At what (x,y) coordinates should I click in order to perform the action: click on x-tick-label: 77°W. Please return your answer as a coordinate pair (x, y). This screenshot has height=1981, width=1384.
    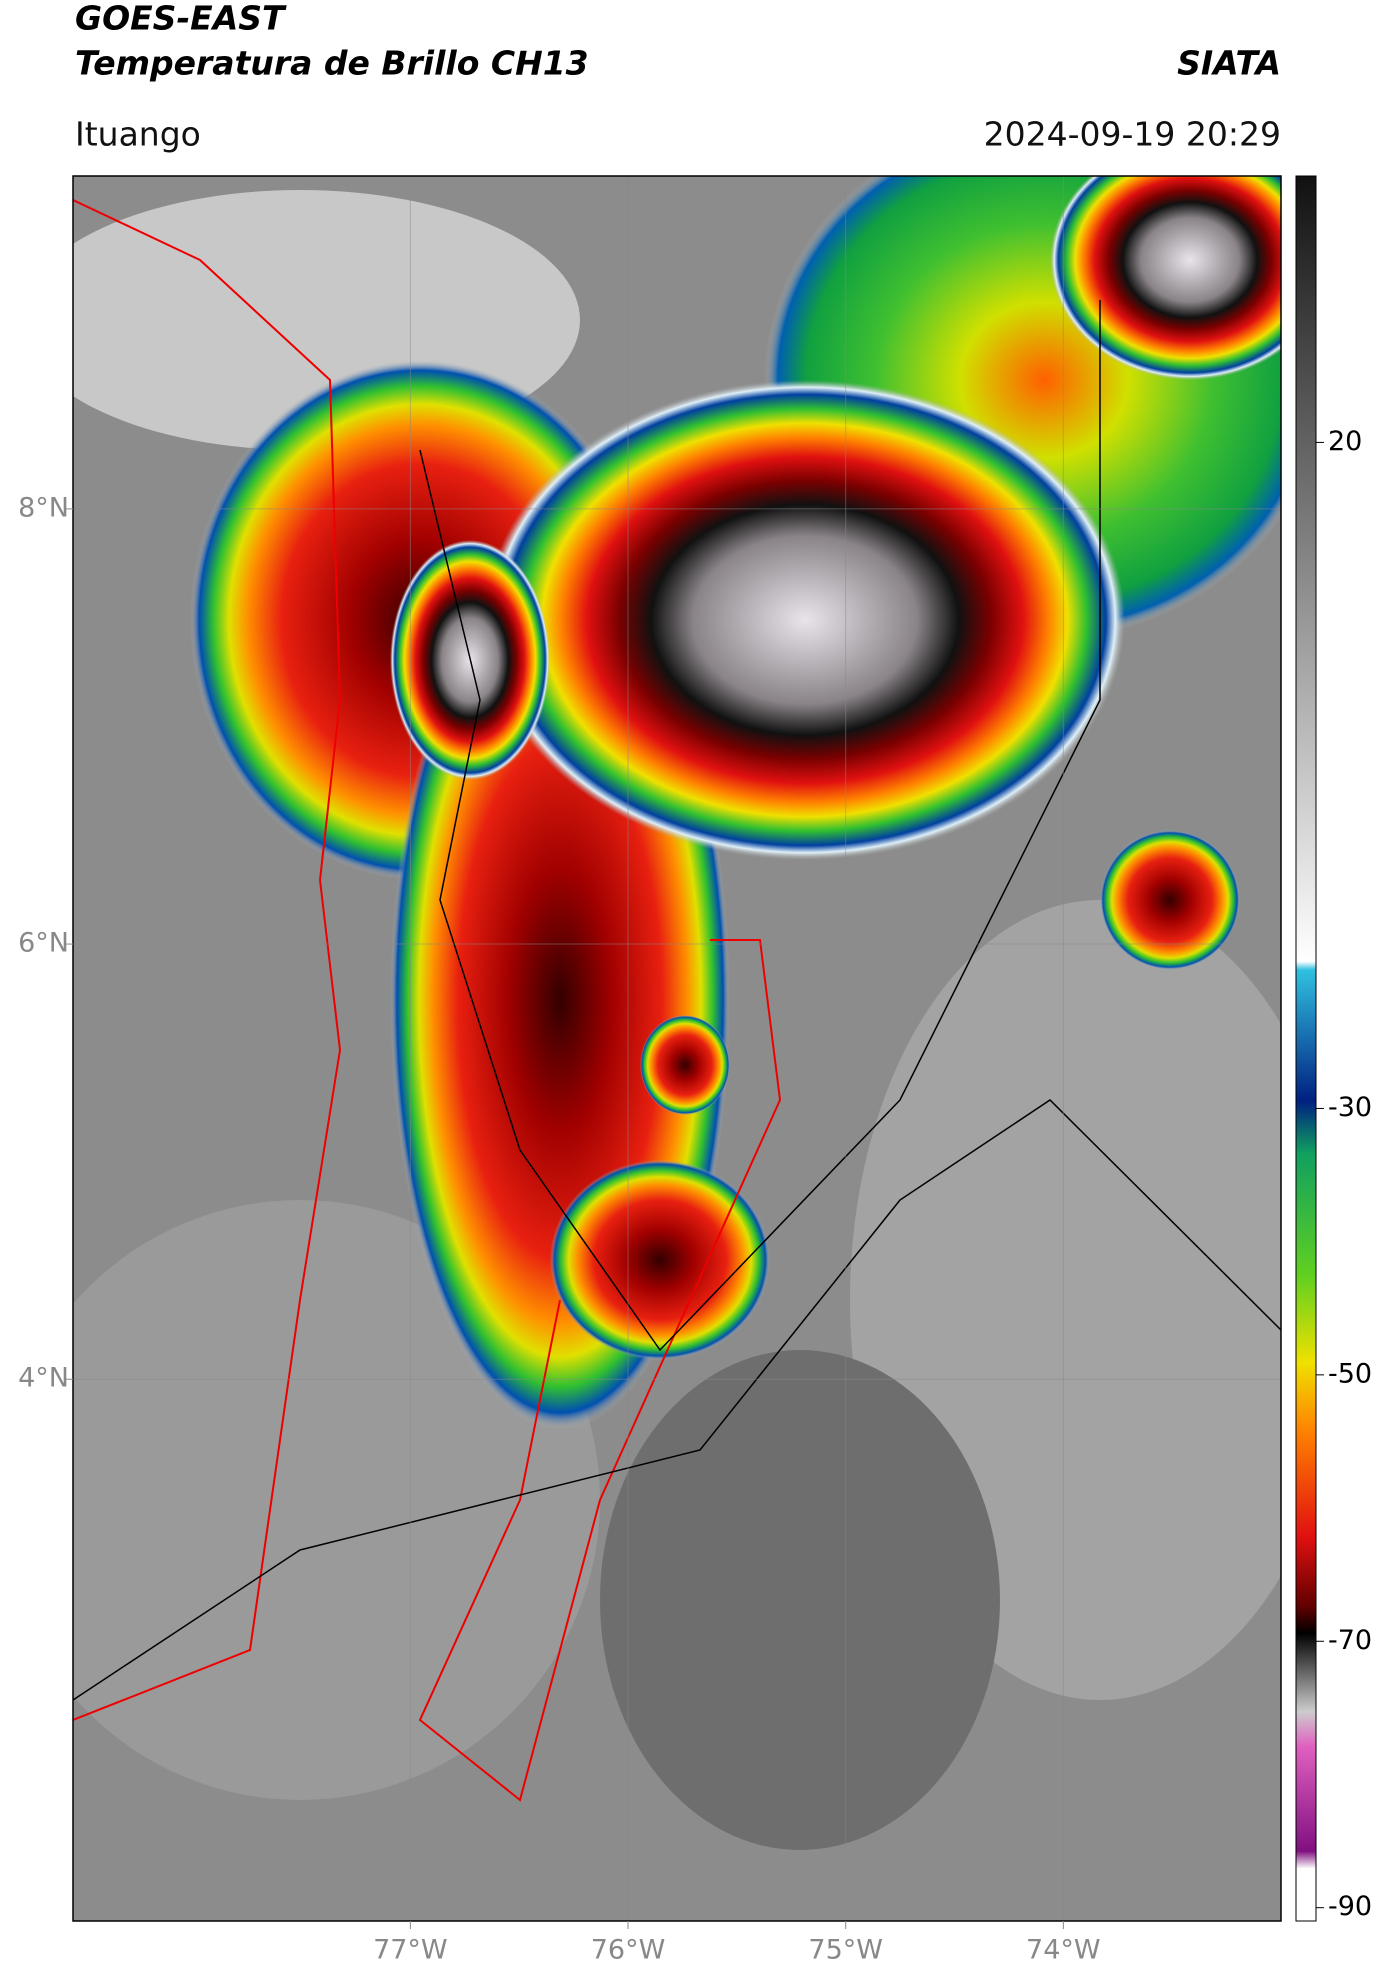
    Looking at the image, I should click on (410, 1950).